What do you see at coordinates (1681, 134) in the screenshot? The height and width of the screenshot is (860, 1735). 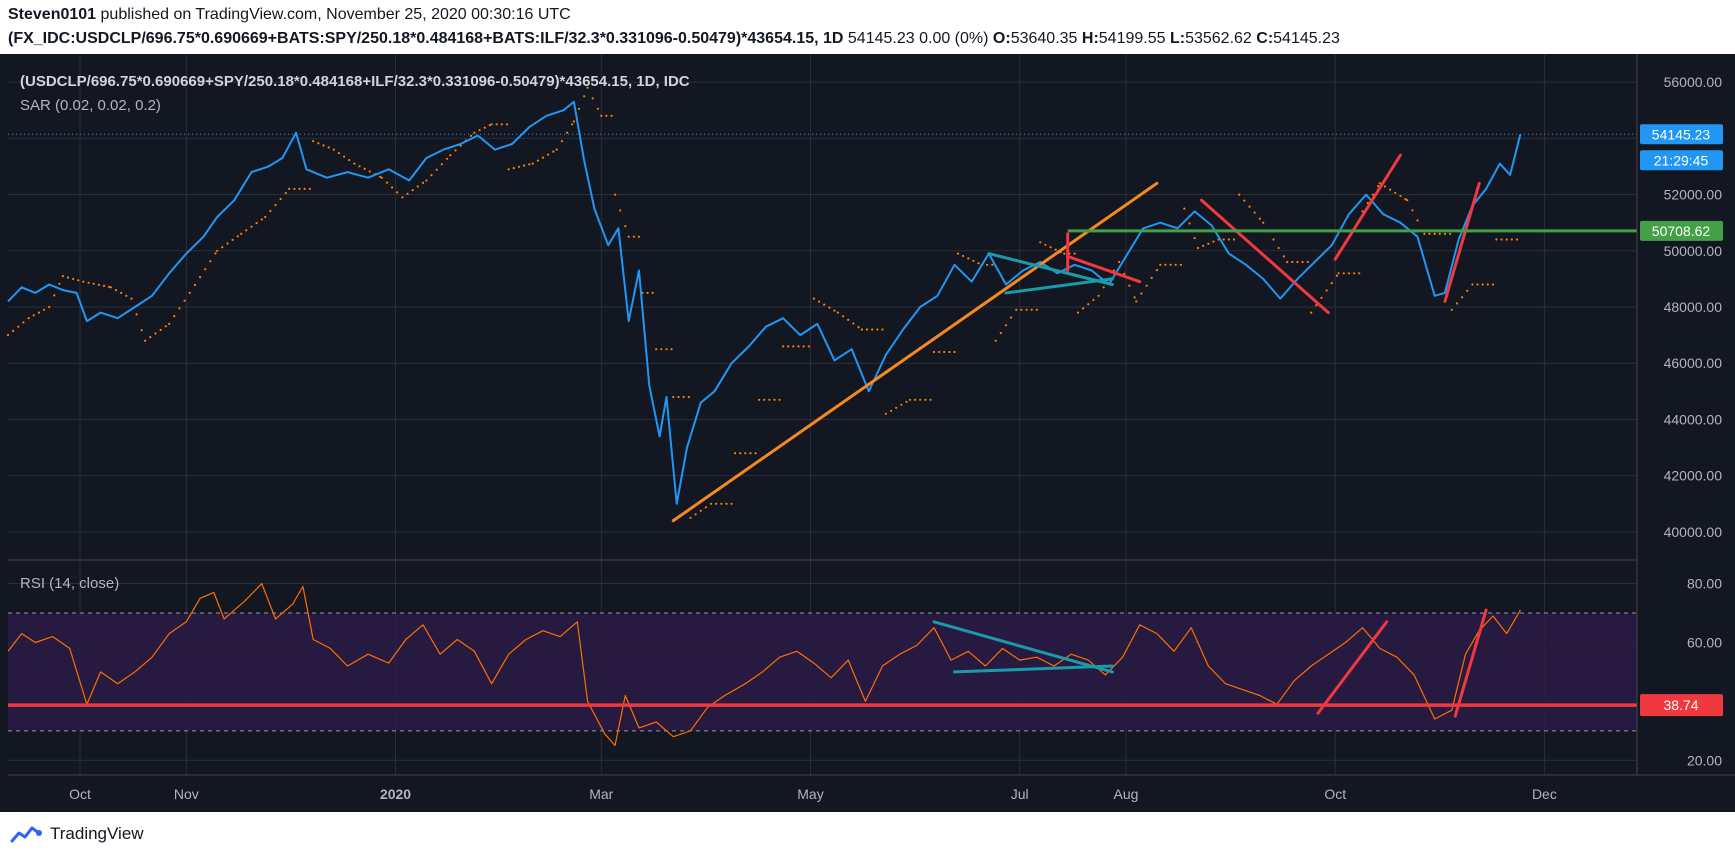 I see `last-price-label-bg` at bounding box center [1681, 134].